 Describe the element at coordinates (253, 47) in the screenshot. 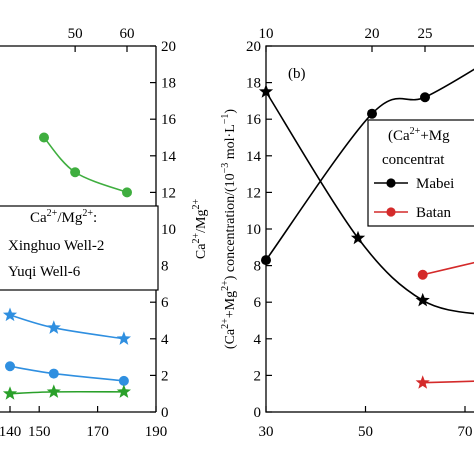

I see `panel-b-y-tick-label: 20` at that location.